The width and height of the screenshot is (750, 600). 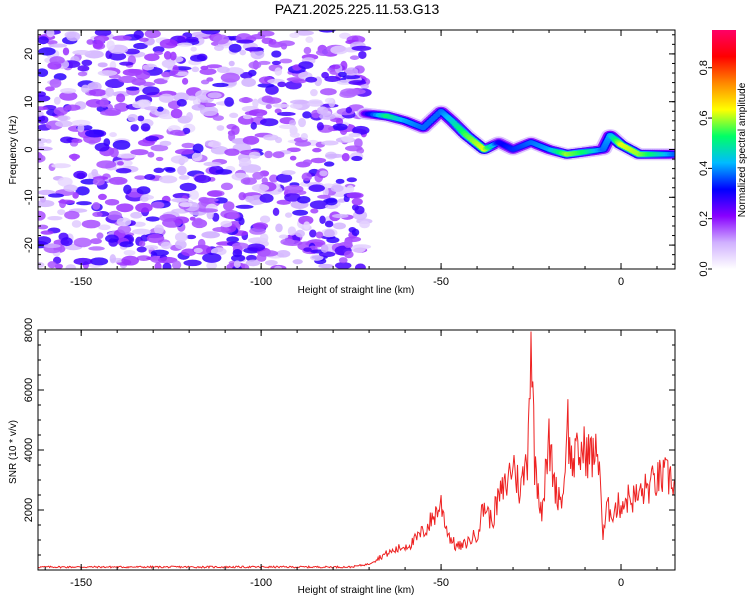 What do you see at coordinates (29, 54) in the screenshot?
I see `heatmap-y-tick-label: 20` at bounding box center [29, 54].